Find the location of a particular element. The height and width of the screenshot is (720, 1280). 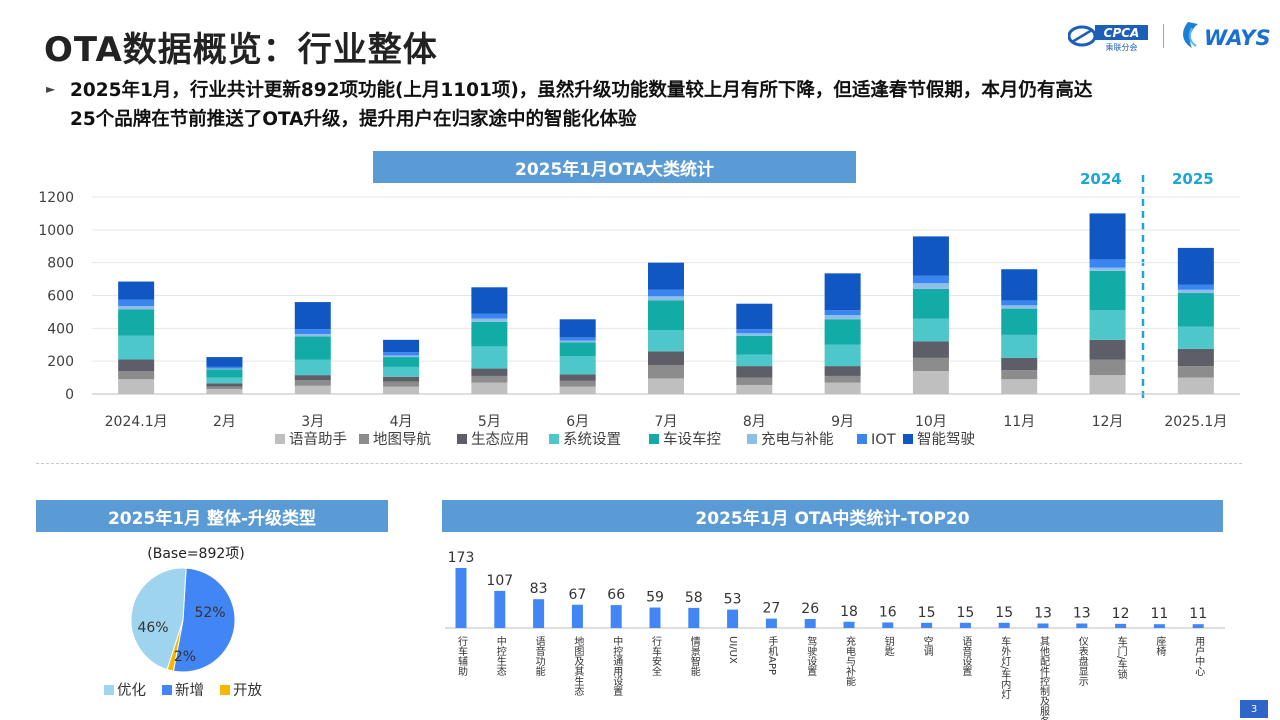

top20-value-label: 59 is located at coordinates (655, 598).